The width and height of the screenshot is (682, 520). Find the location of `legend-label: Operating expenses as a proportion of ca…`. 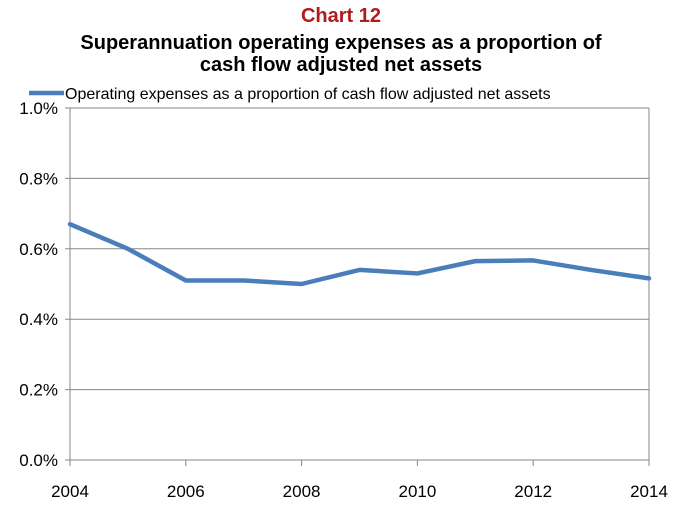

legend-label: Operating expenses as a proportion of ca… is located at coordinates (308, 94).